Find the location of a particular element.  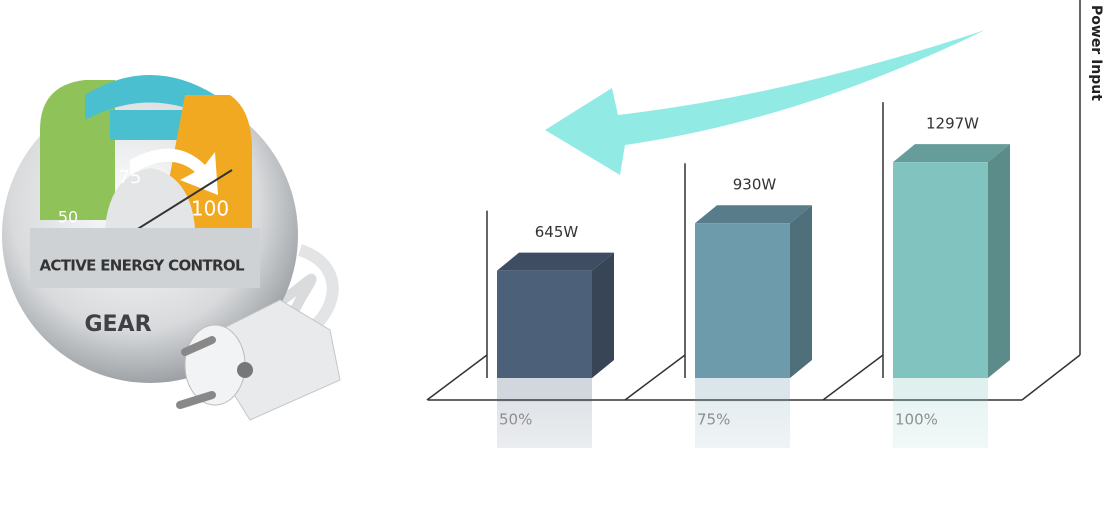

gauge-hub is located at coordinates (150, 198).